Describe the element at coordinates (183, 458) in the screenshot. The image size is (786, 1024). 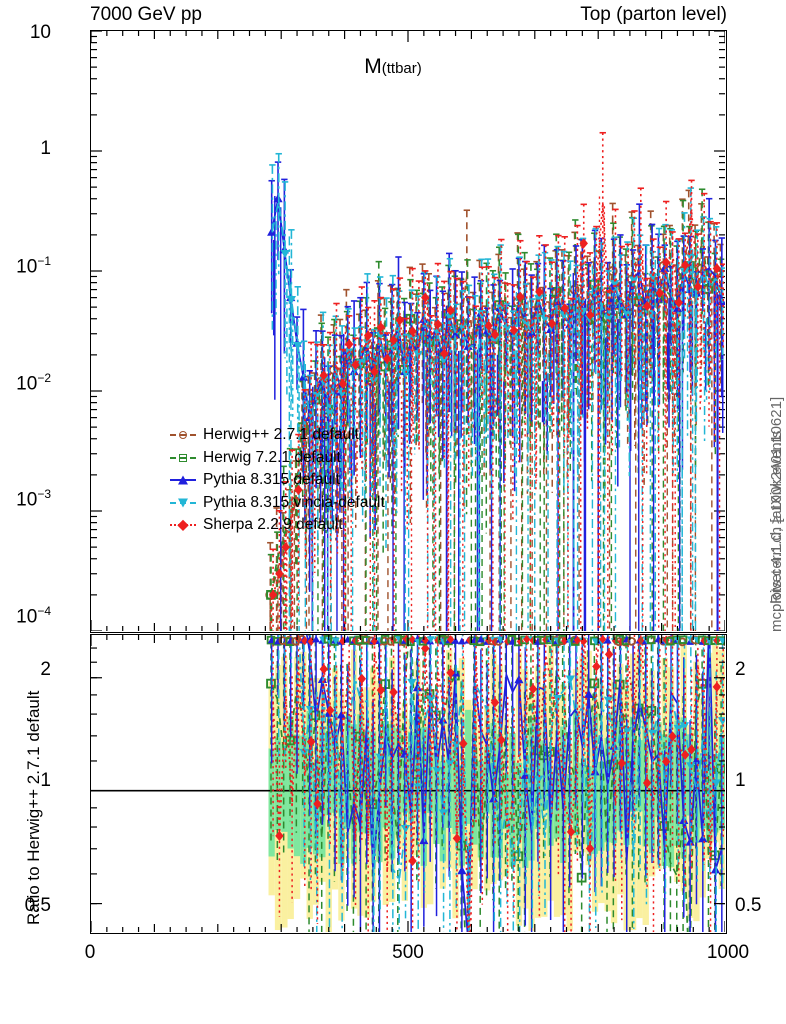
I see `legend-swatch-herwig7` at that location.